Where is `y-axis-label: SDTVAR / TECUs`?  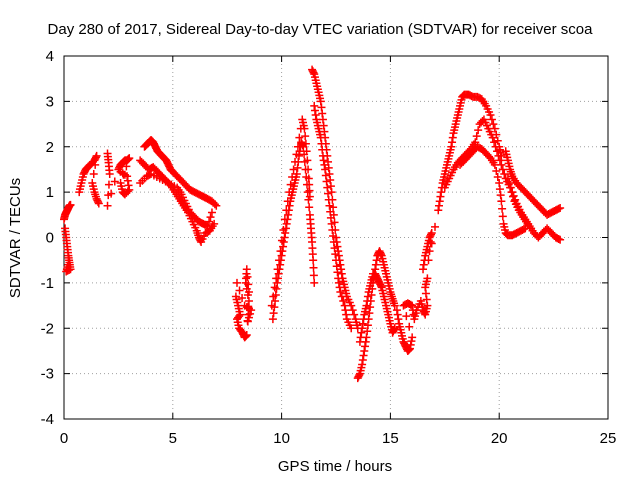
y-axis-label: SDTVAR / TECUs is located at coordinates (15, 238).